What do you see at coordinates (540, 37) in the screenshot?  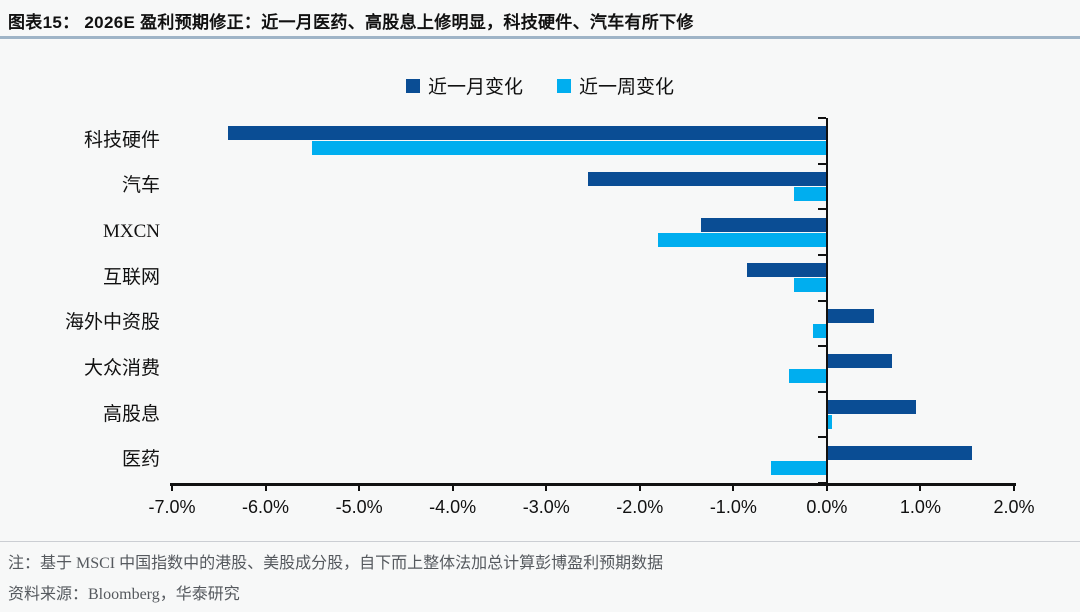 I see `title-divider` at bounding box center [540, 37].